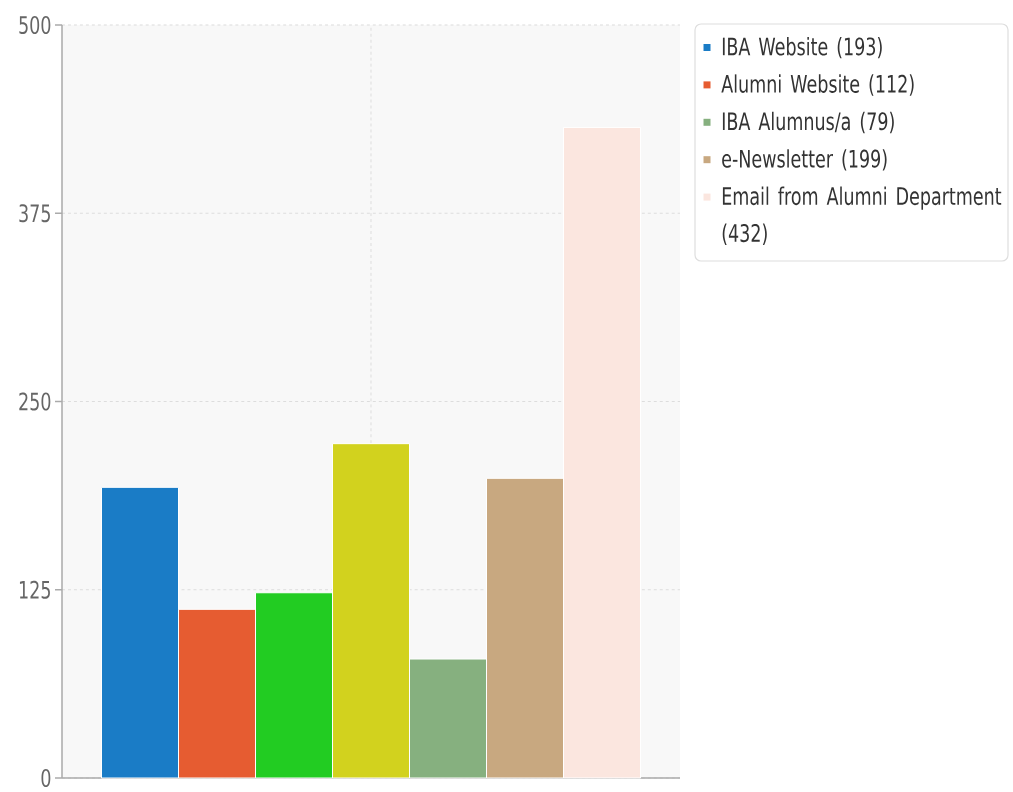 The width and height of the screenshot is (1013, 792). I want to click on y-tick-label: 500, so click(35, 25).